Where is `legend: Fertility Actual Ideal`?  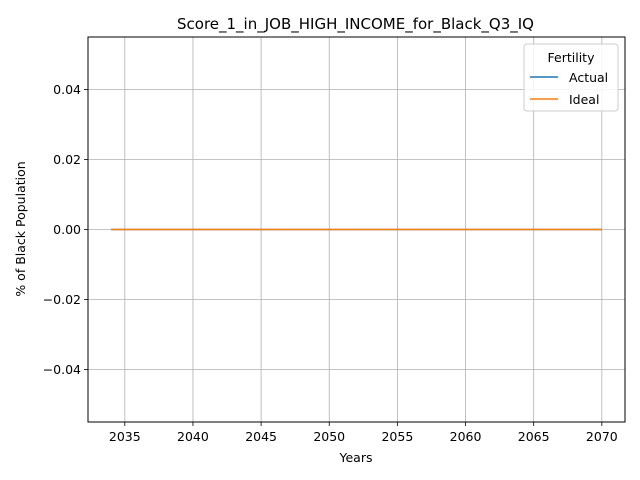
legend: Fertility Actual Ideal is located at coordinates (571, 77).